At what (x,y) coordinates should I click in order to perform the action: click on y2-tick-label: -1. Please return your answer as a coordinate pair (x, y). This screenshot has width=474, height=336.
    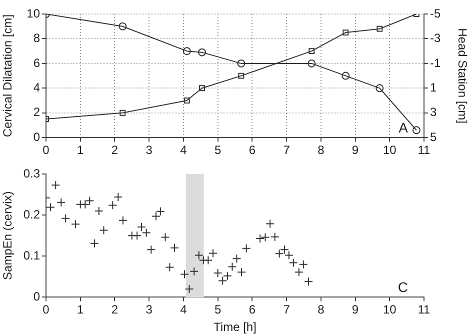
    Looking at the image, I should click on (435, 63).